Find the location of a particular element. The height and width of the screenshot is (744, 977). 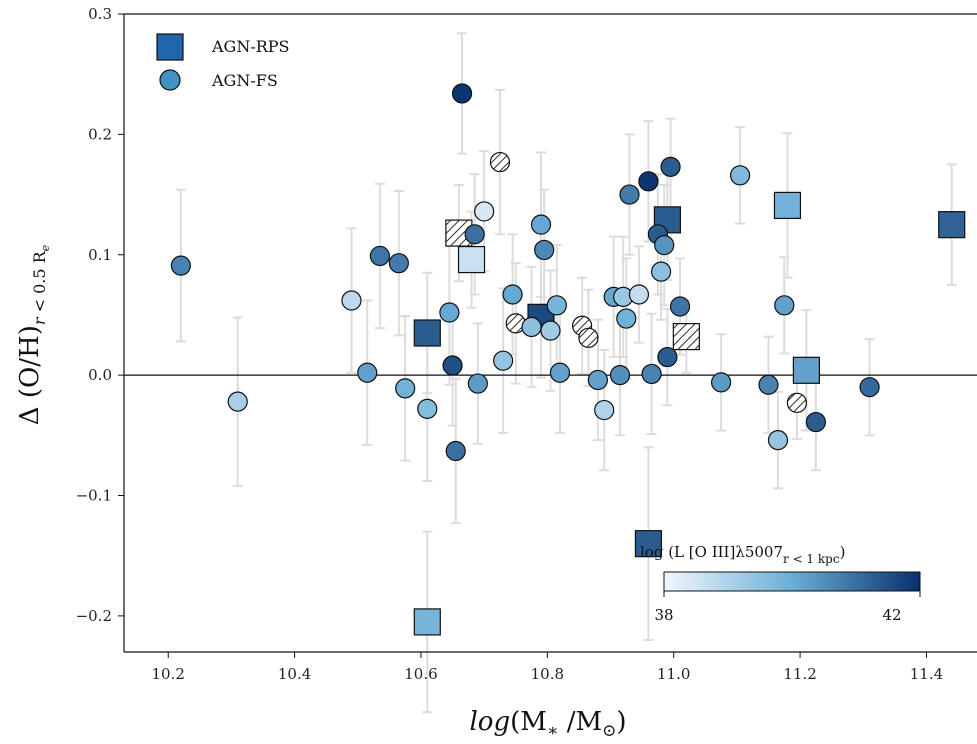

colorbar-tick-label-max: 42 is located at coordinates (891, 615).